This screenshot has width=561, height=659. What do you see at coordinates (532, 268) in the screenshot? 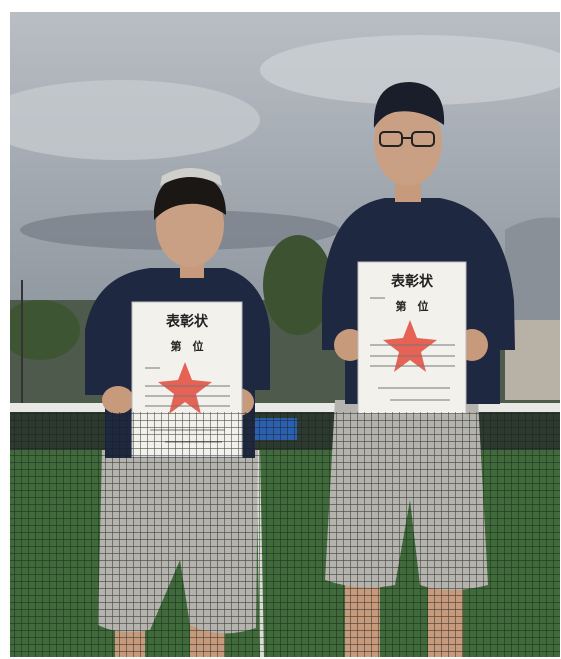
I see `building` at bounding box center [532, 268].